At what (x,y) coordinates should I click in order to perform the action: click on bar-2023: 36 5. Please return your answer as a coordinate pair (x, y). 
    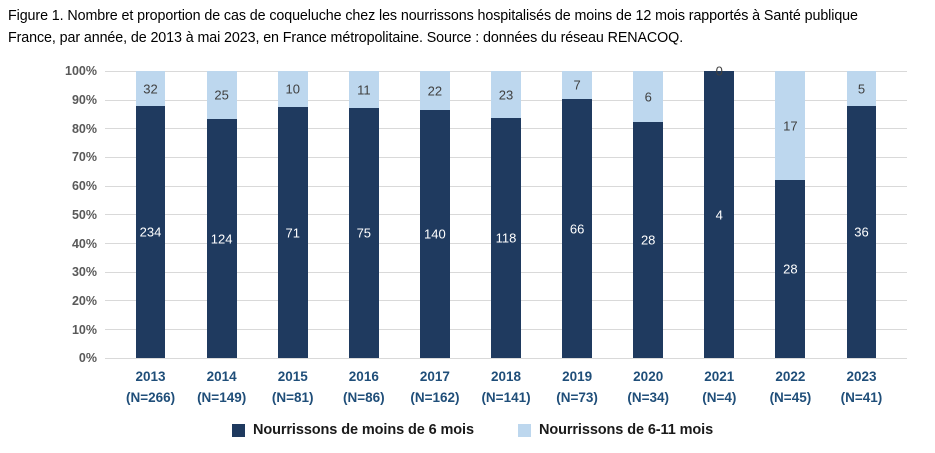
    Looking at the image, I should click on (861, 215).